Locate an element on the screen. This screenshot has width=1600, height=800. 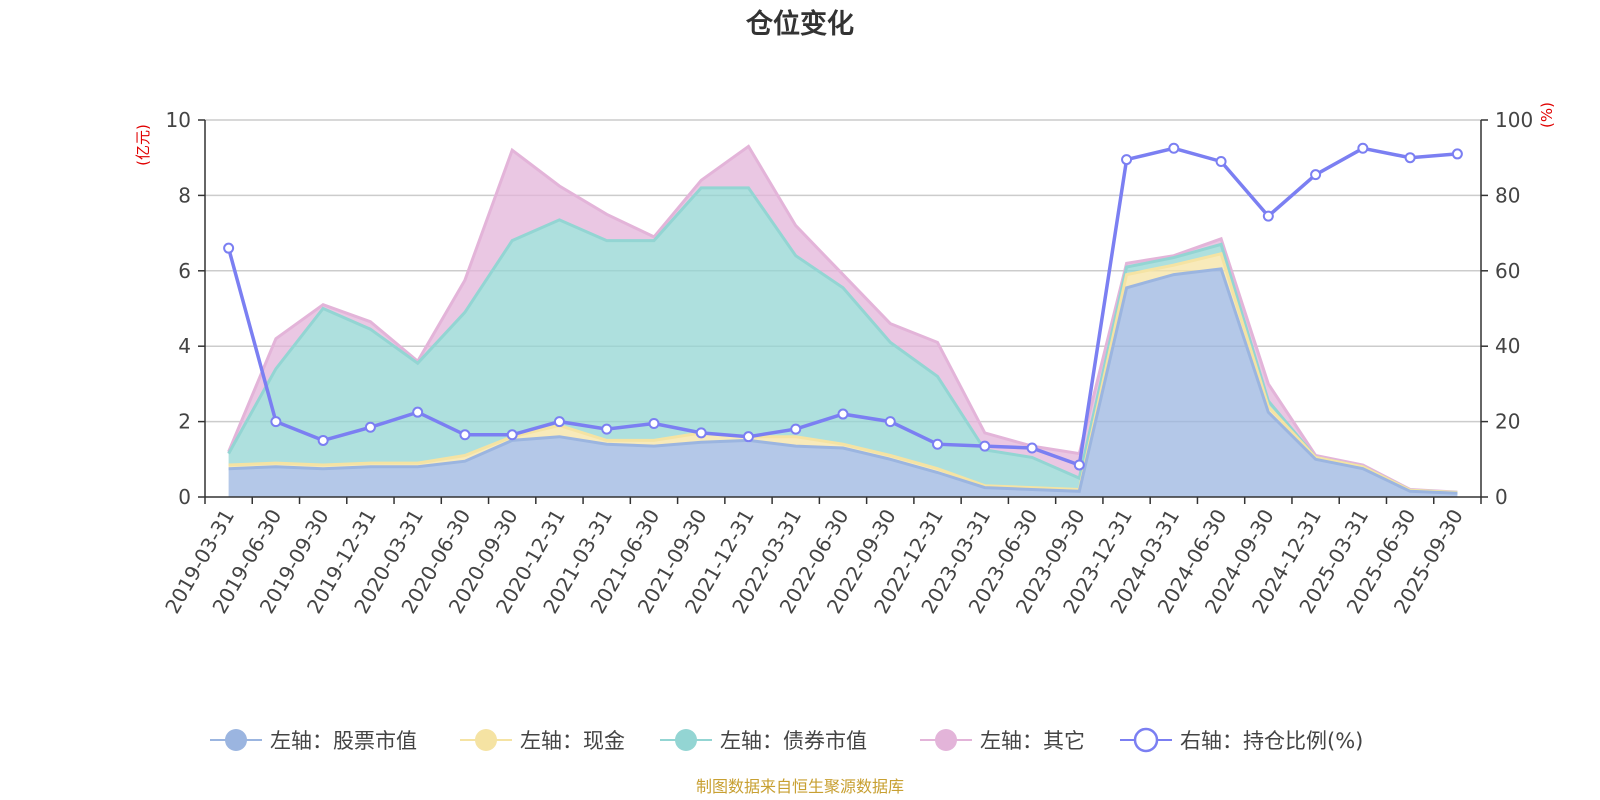
left-axis-tick-label: 6 is located at coordinates (184, 271).